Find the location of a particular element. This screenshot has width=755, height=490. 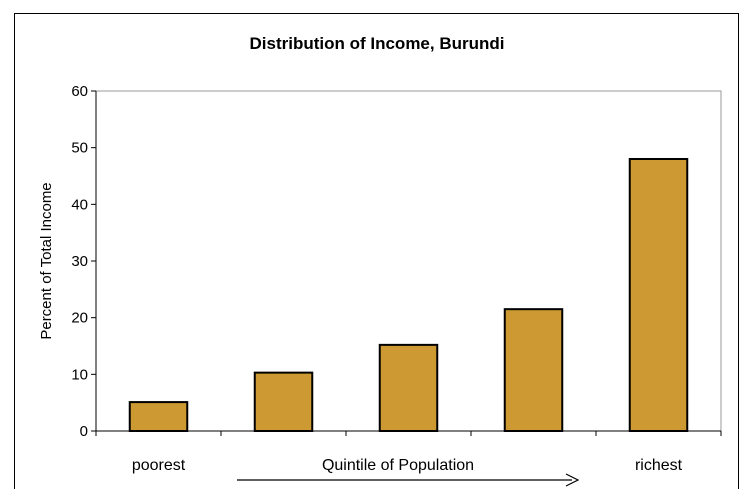

y-axis-ticks: 0 10 20 30 40 50 60 is located at coordinates (83, 261).